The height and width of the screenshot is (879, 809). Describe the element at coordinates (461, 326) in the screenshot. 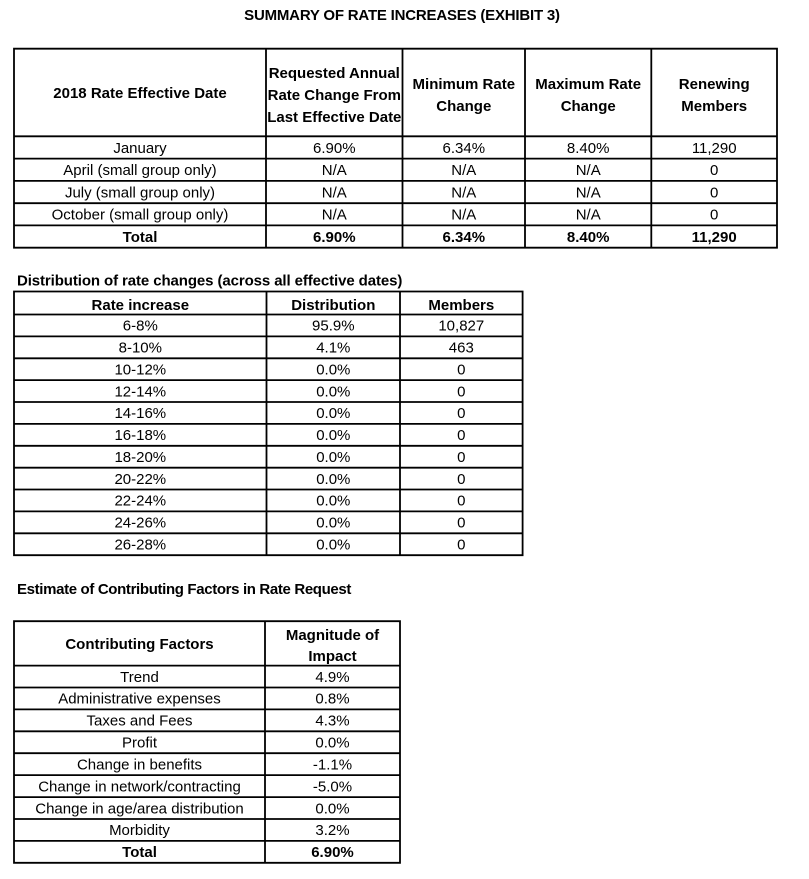

I see `svg-text: 10,827` at that location.